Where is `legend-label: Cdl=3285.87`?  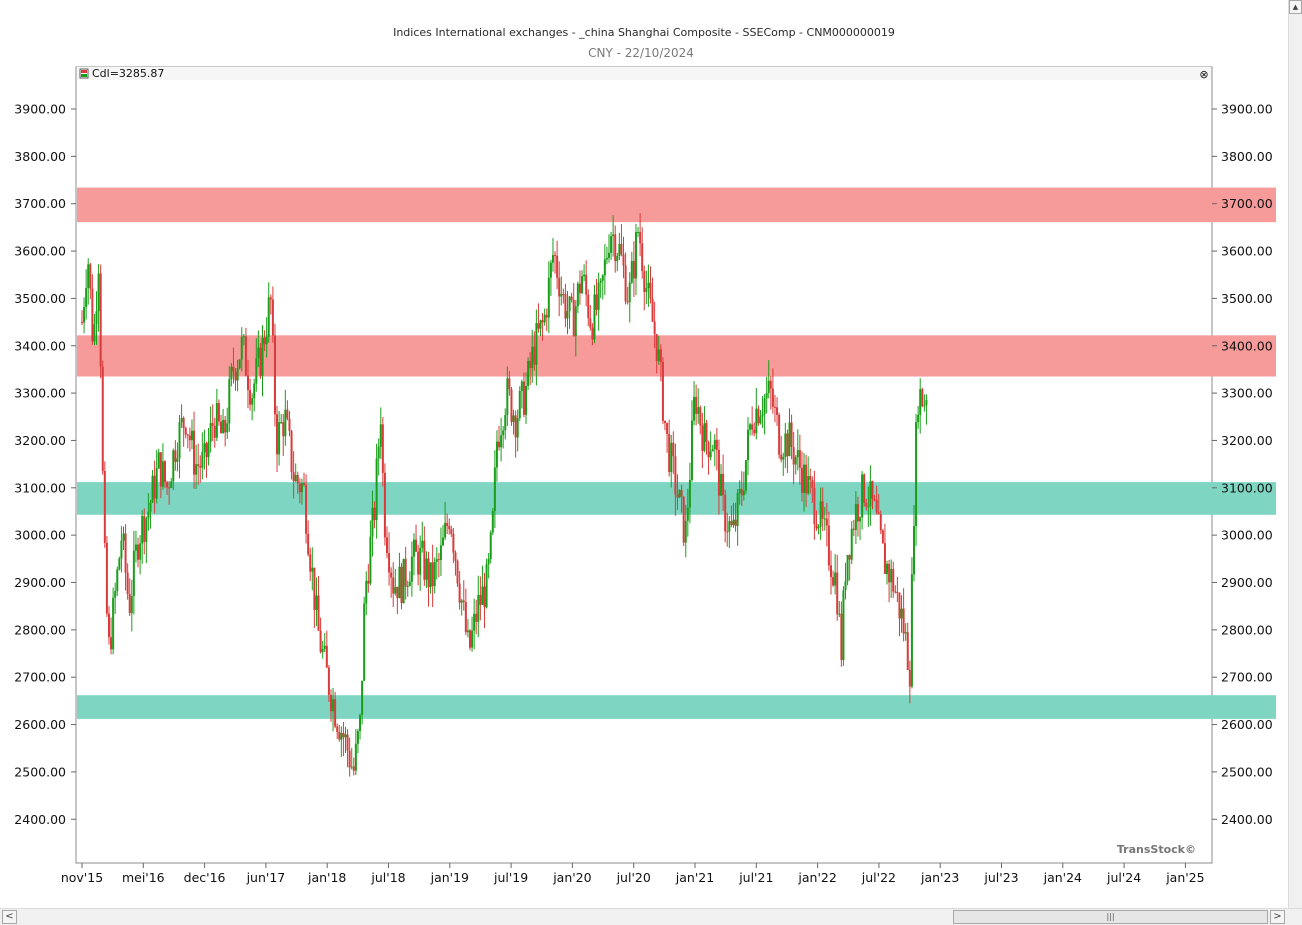 legend-label: Cdl=3285.87 is located at coordinates (128, 73).